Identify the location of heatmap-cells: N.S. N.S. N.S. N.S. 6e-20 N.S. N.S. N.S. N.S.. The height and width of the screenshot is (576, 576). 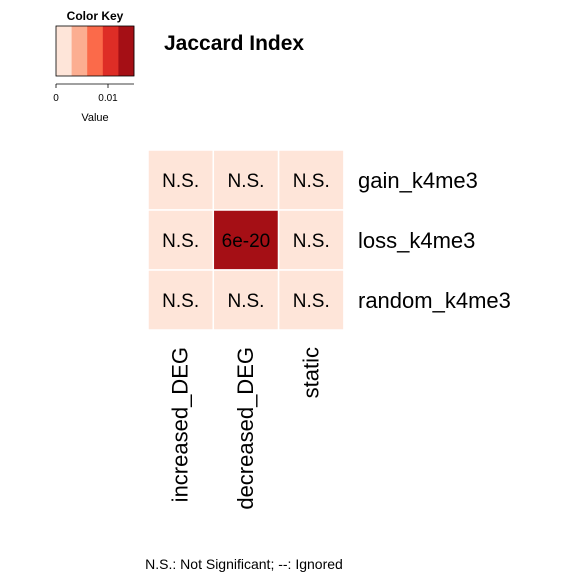
(246, 240).